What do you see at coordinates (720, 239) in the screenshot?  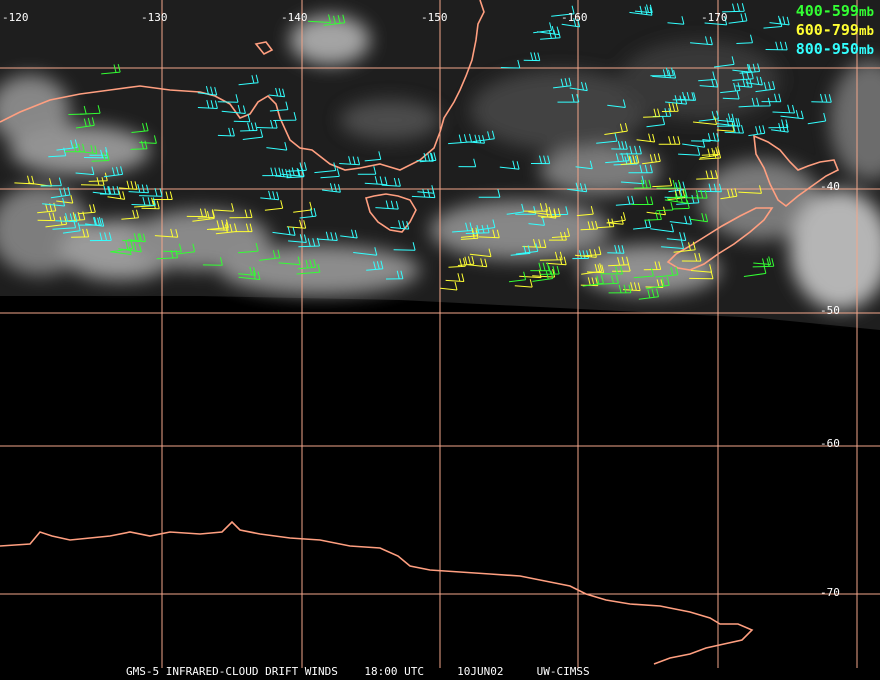 I see `new-zealand-south-coast` at bounding box center [720, 239].